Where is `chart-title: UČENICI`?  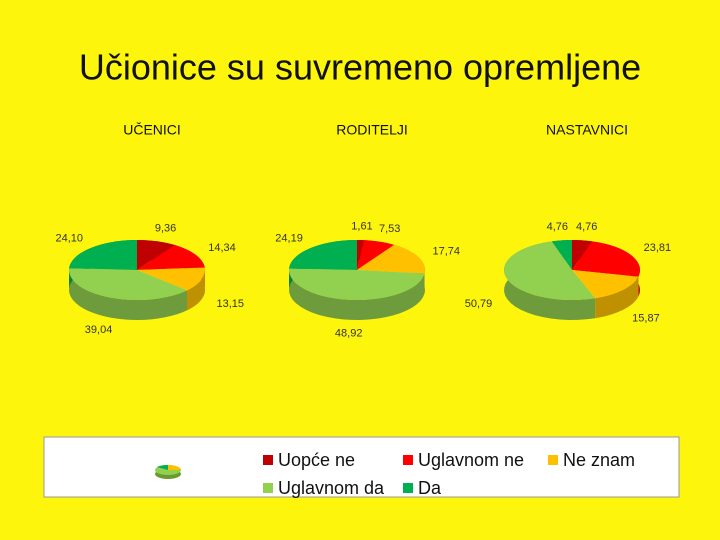 chart-title: UČENICI is located at coordinates (152, 130).